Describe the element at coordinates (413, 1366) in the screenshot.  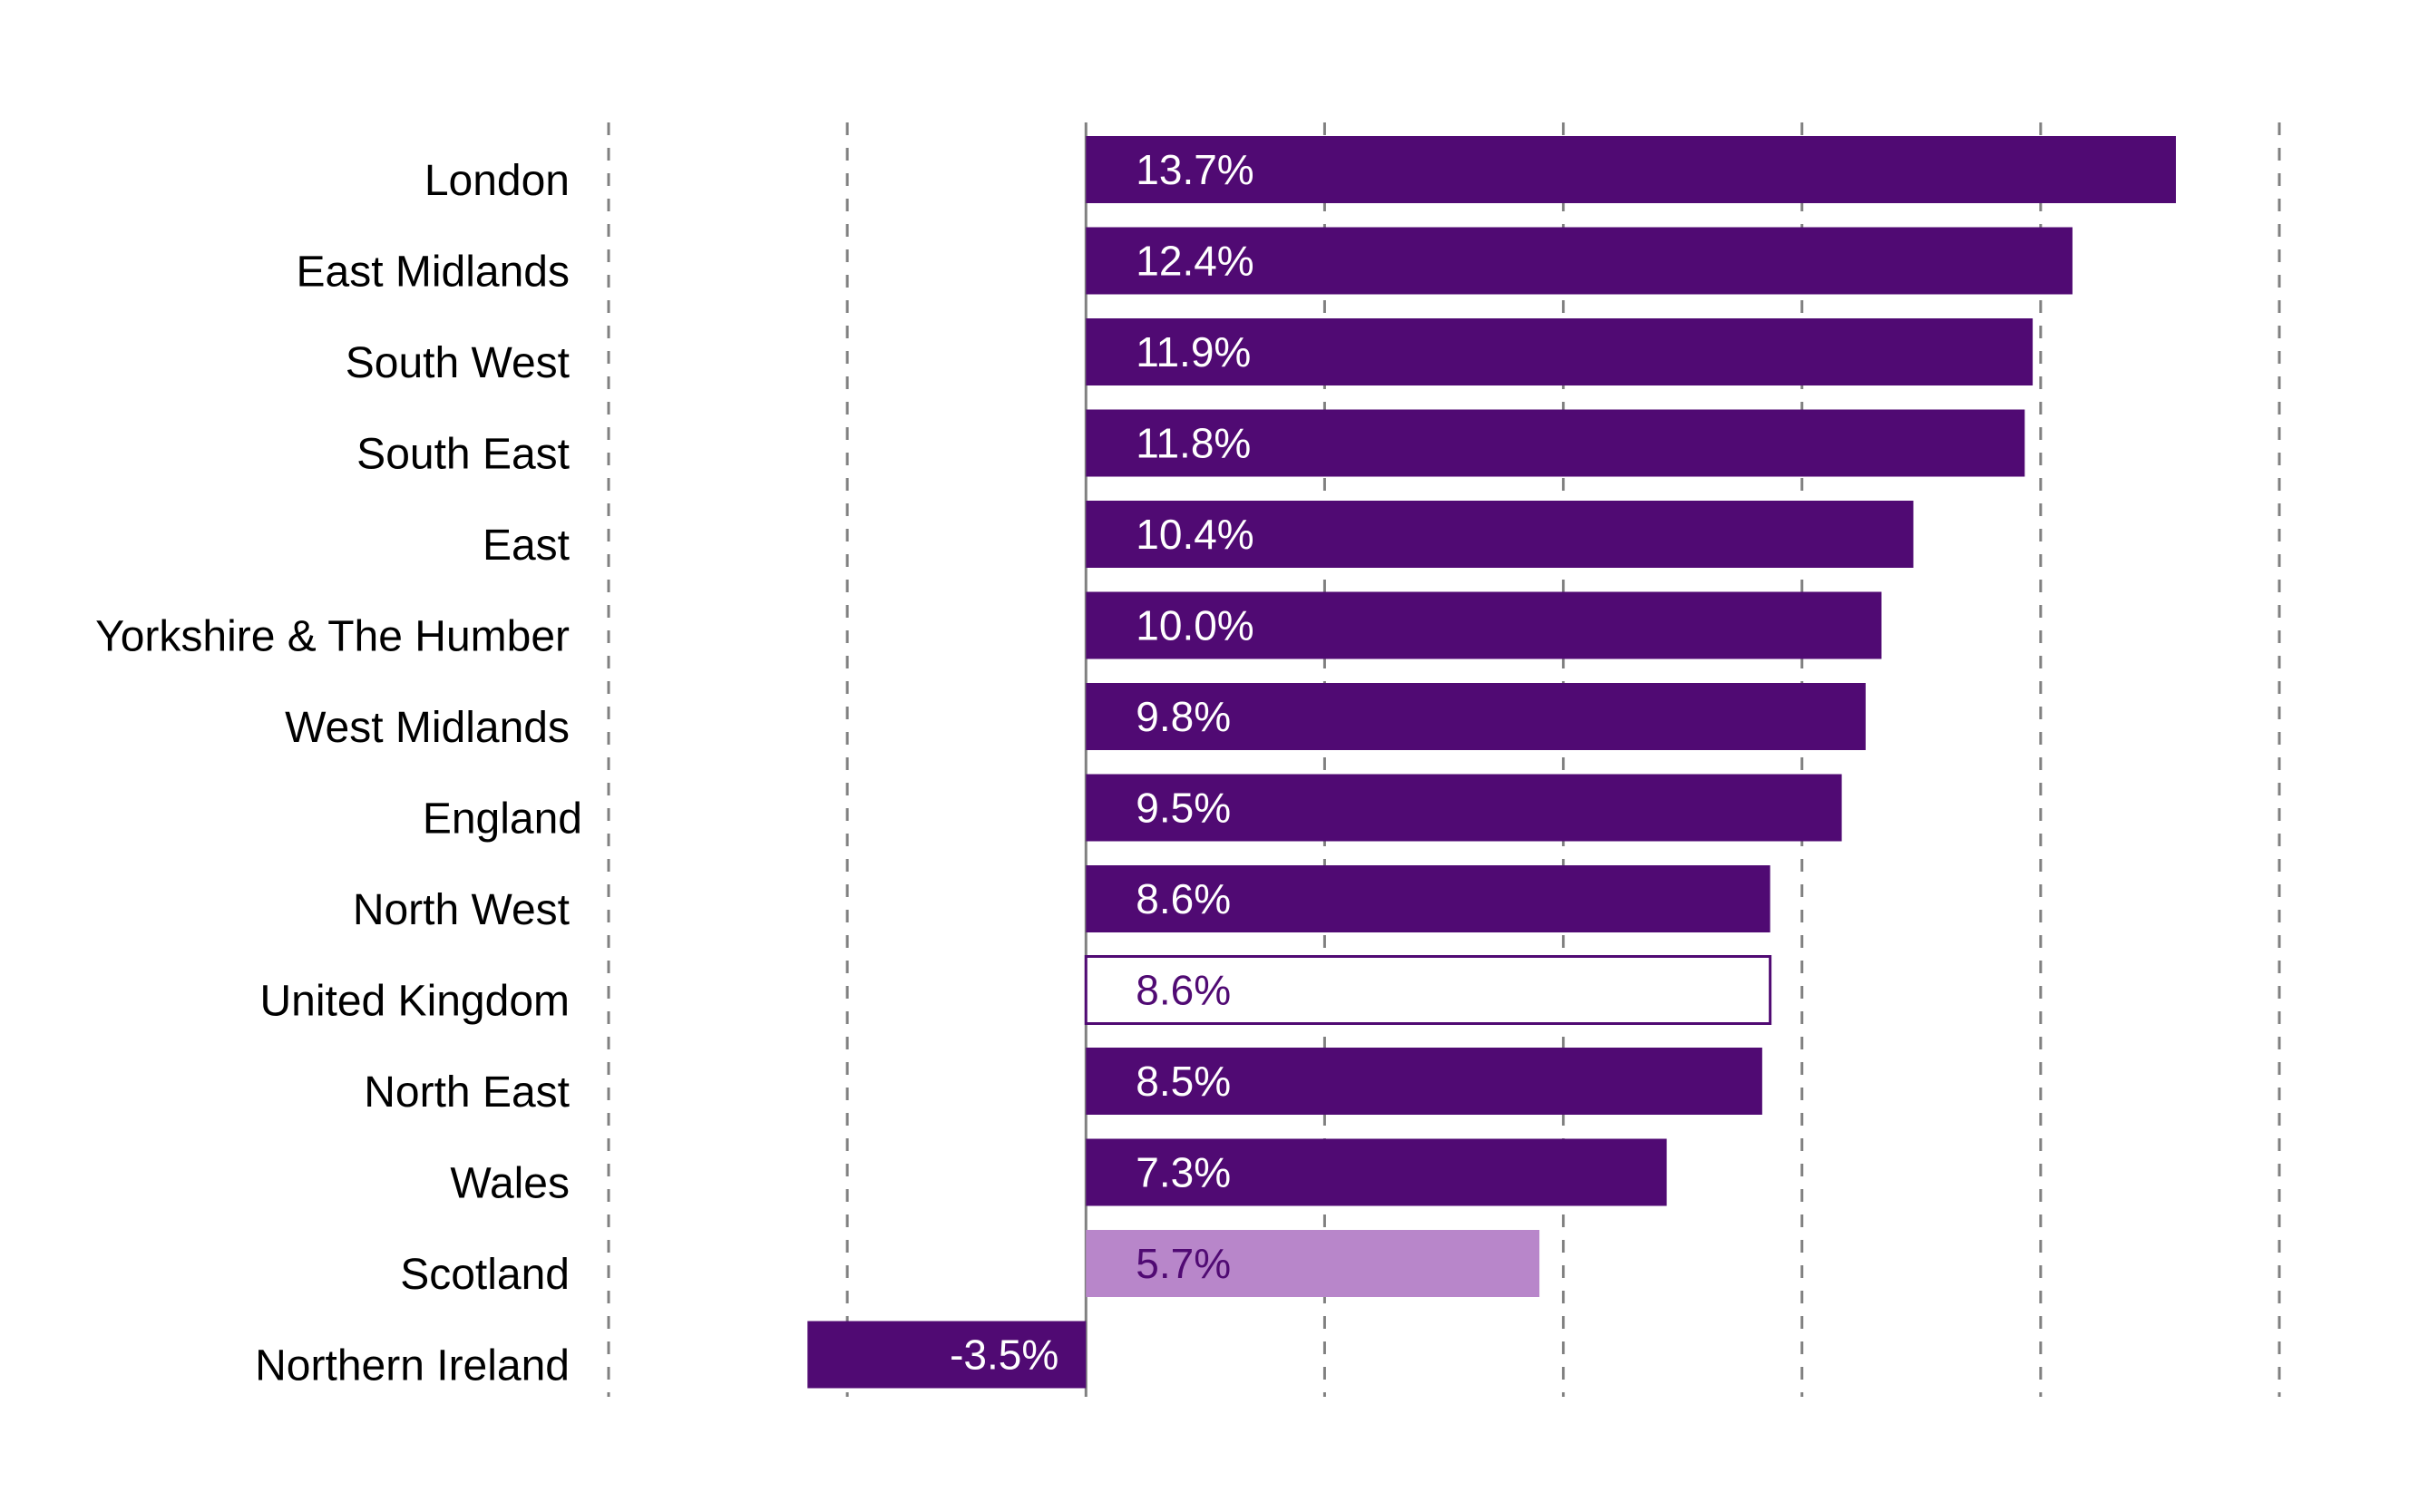
I see `category-label: Northern Ireland` at that location.